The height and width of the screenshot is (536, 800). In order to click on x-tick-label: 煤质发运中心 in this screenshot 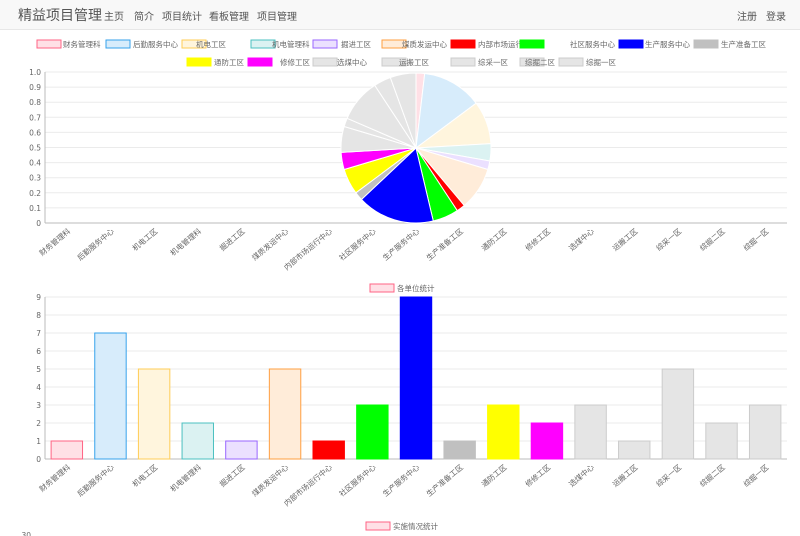, I will do `click(269, 244)`.